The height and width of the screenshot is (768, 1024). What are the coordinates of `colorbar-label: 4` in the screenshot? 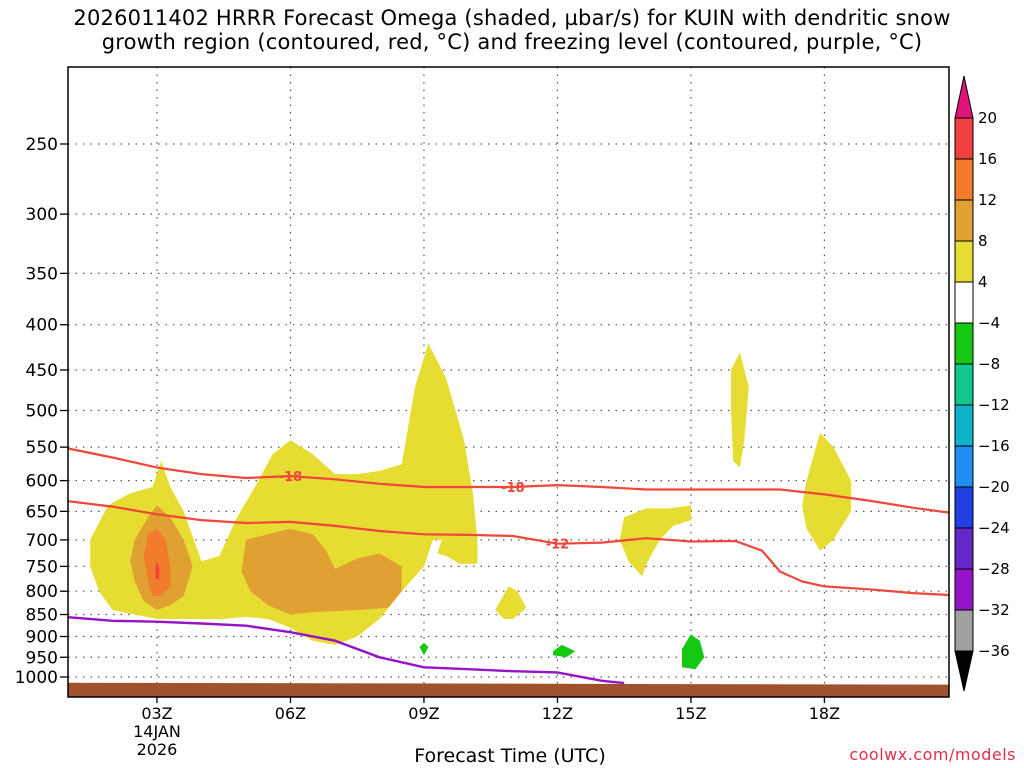 It's located at (983, 282).